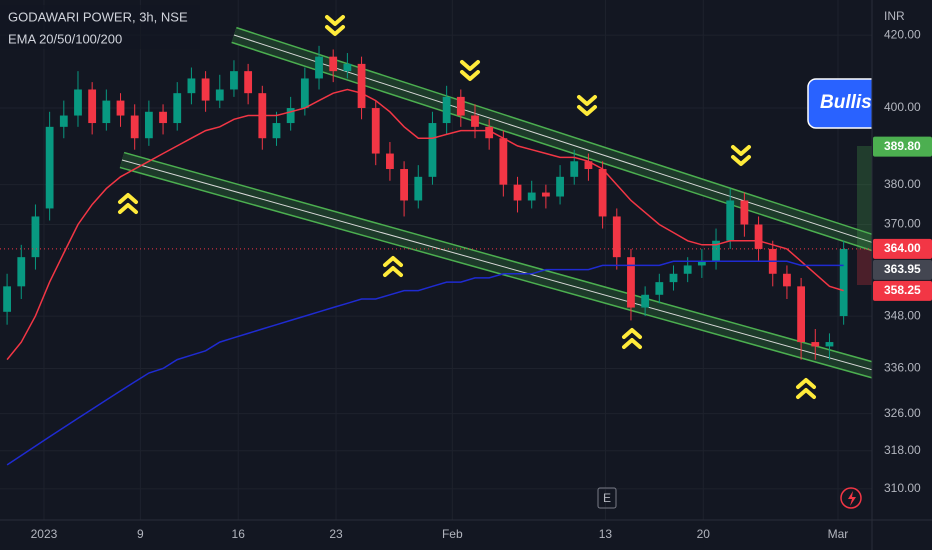  I want to click on price-label: 358.25, so click(902, 290).